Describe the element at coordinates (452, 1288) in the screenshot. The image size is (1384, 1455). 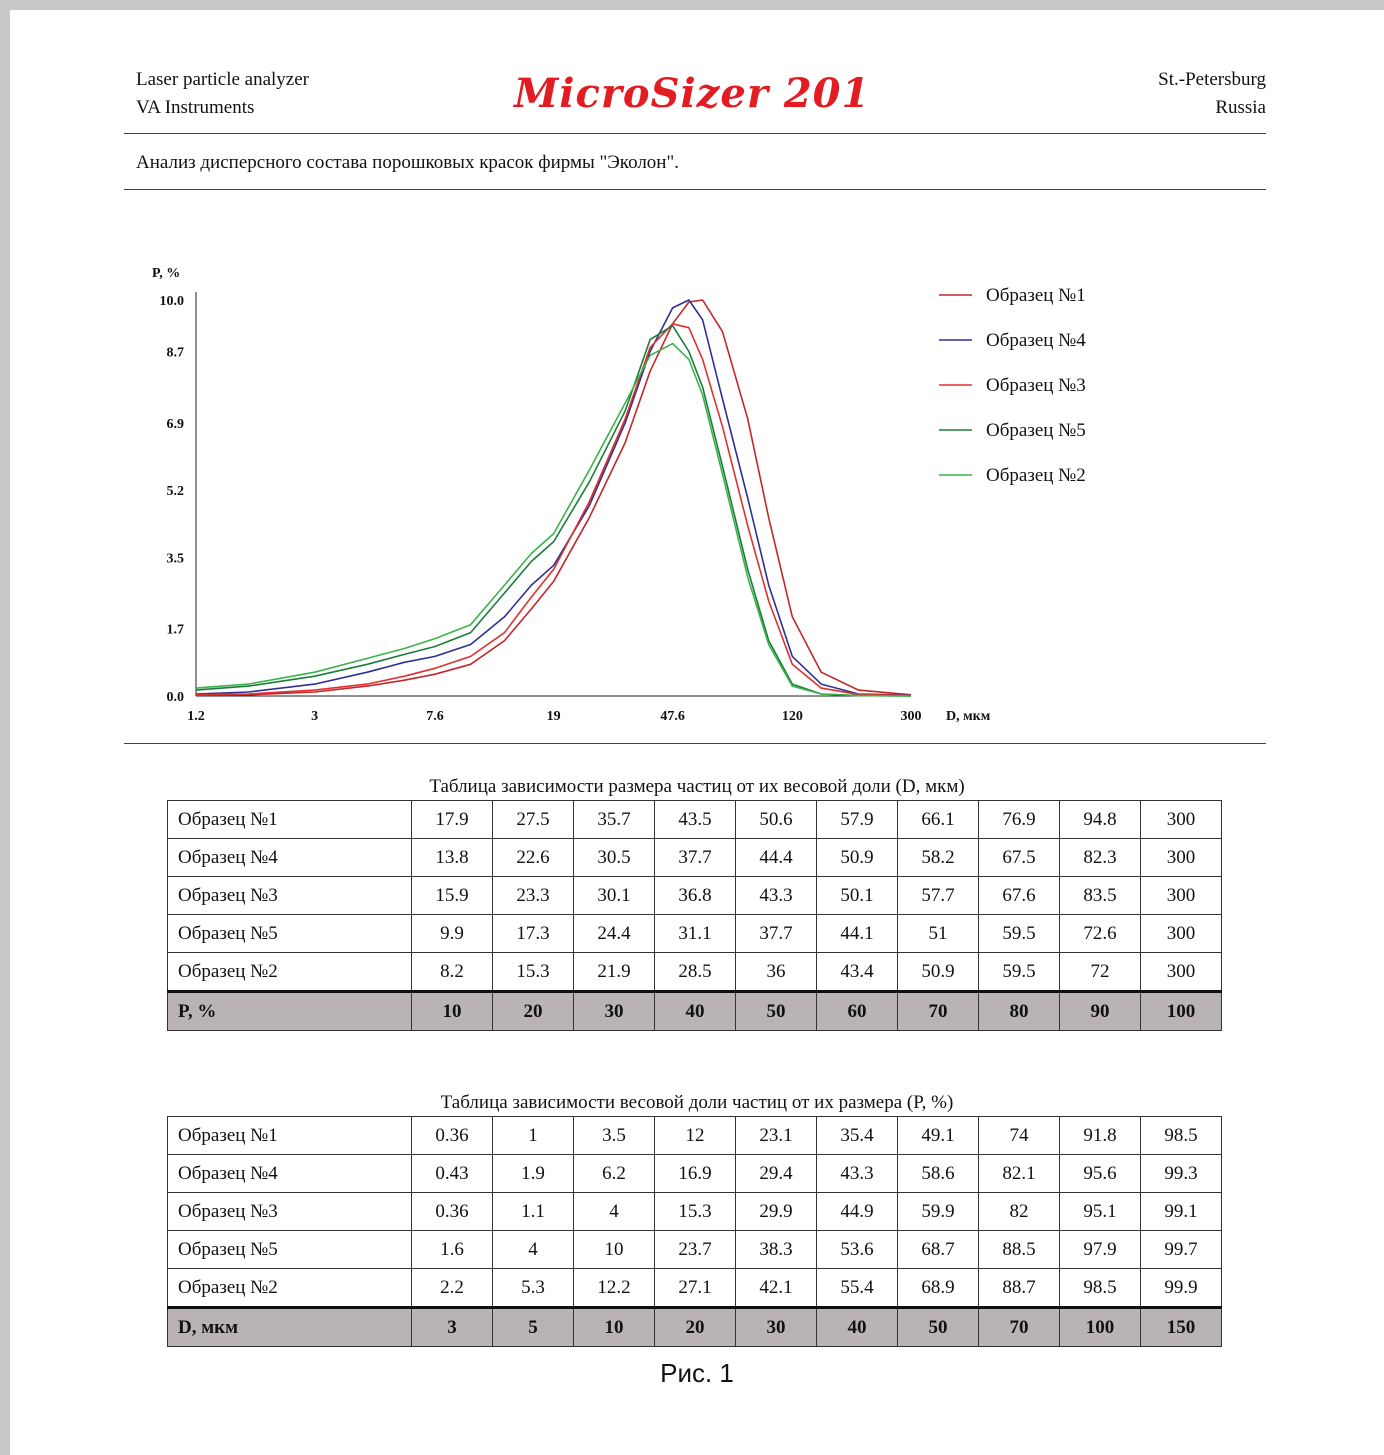
I see `table-cell: 2.2` at that location.